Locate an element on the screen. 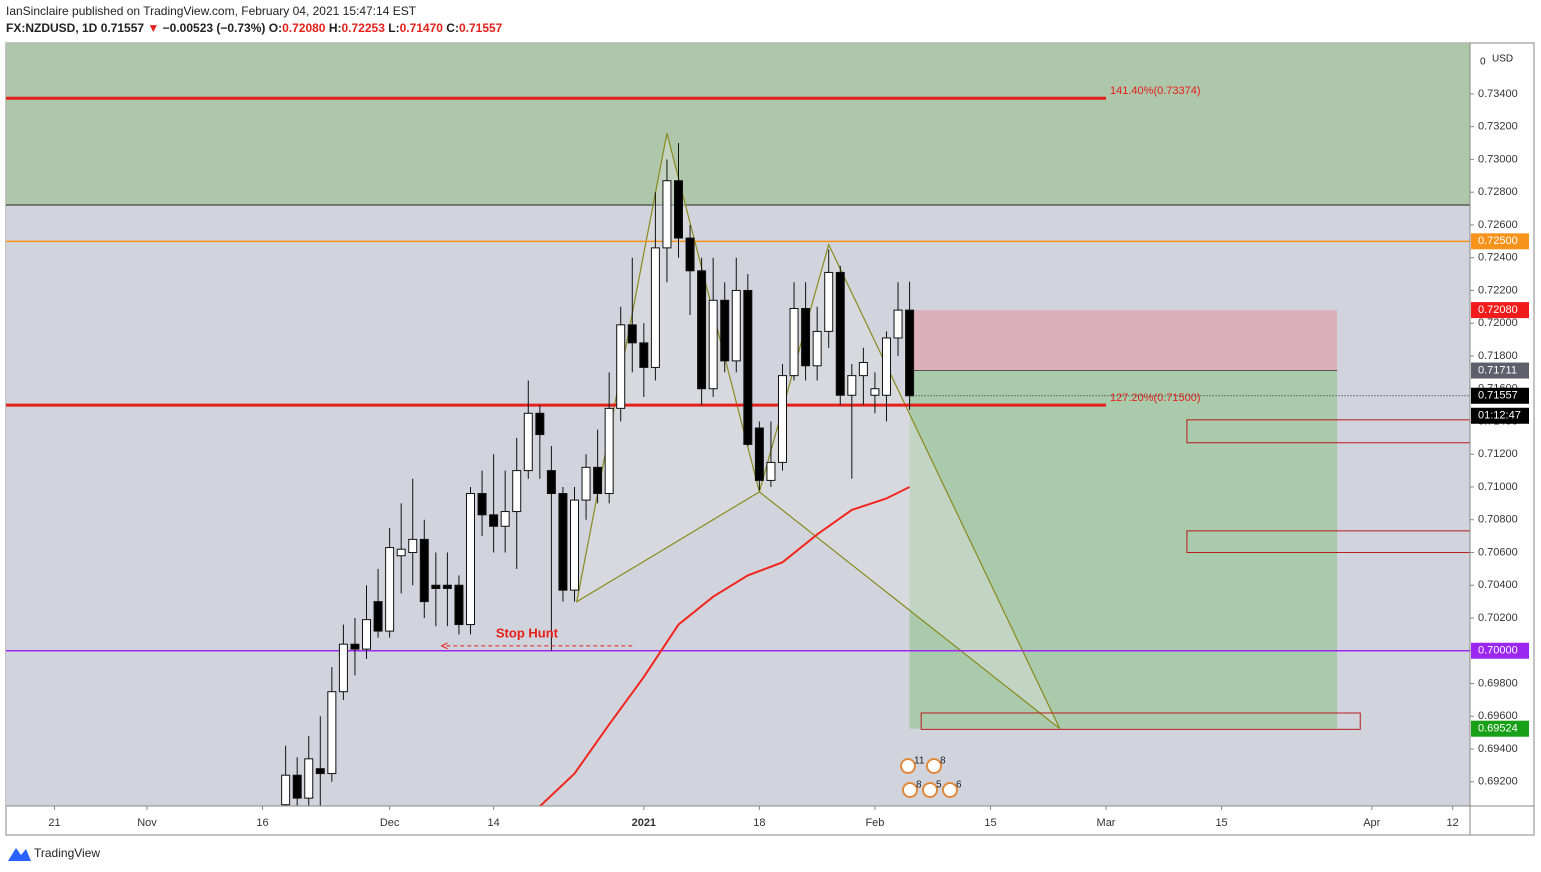 This screenshot has width=1541, height=872. y-tick-label: 0.70200 is located at coordinates (1498, 618).